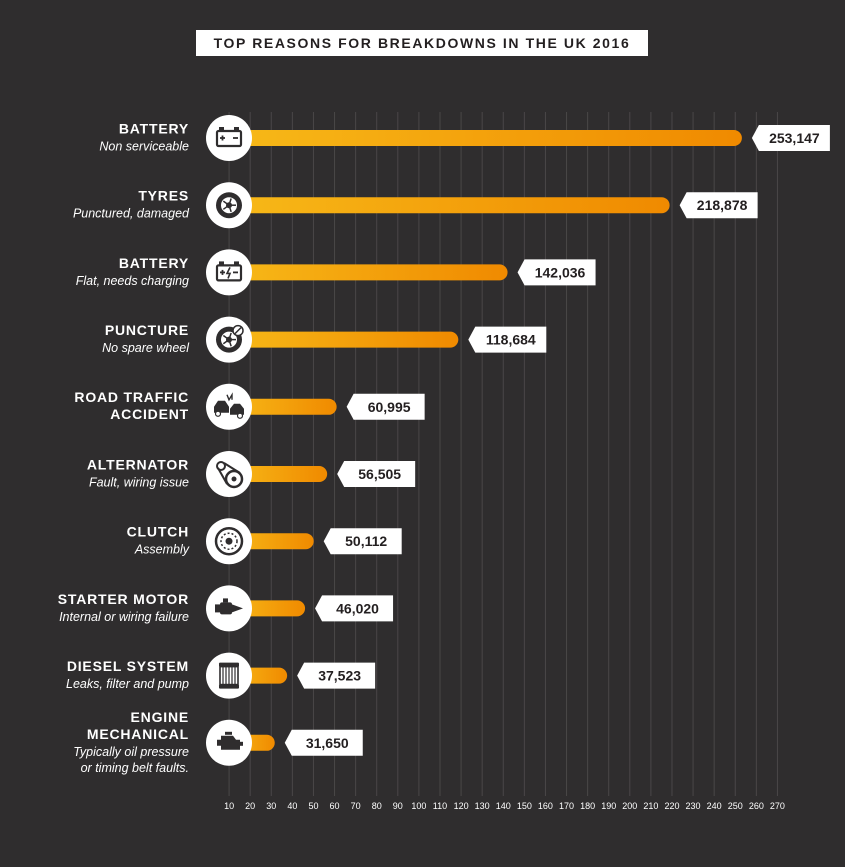  What do you see at coordinates (230, 740) in the screenshot?
I see `engine-icon` at bounding box center [230, 740].